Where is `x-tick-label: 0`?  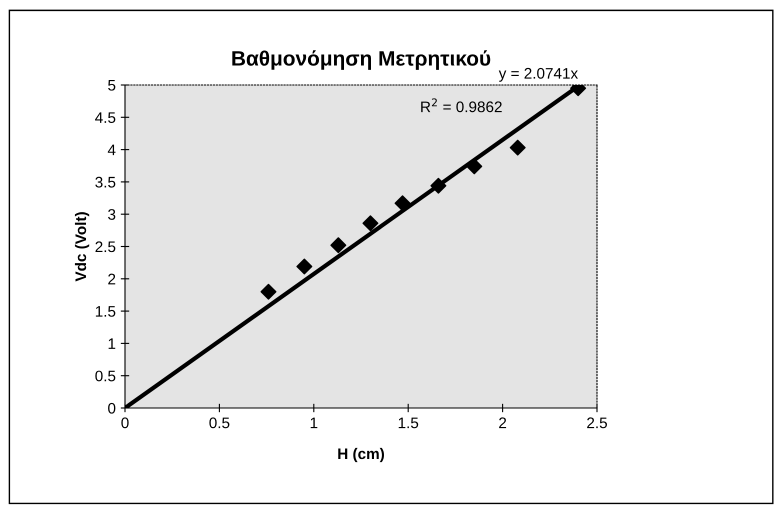 x-tick-label: 0 is located at coordinates (125, 422).